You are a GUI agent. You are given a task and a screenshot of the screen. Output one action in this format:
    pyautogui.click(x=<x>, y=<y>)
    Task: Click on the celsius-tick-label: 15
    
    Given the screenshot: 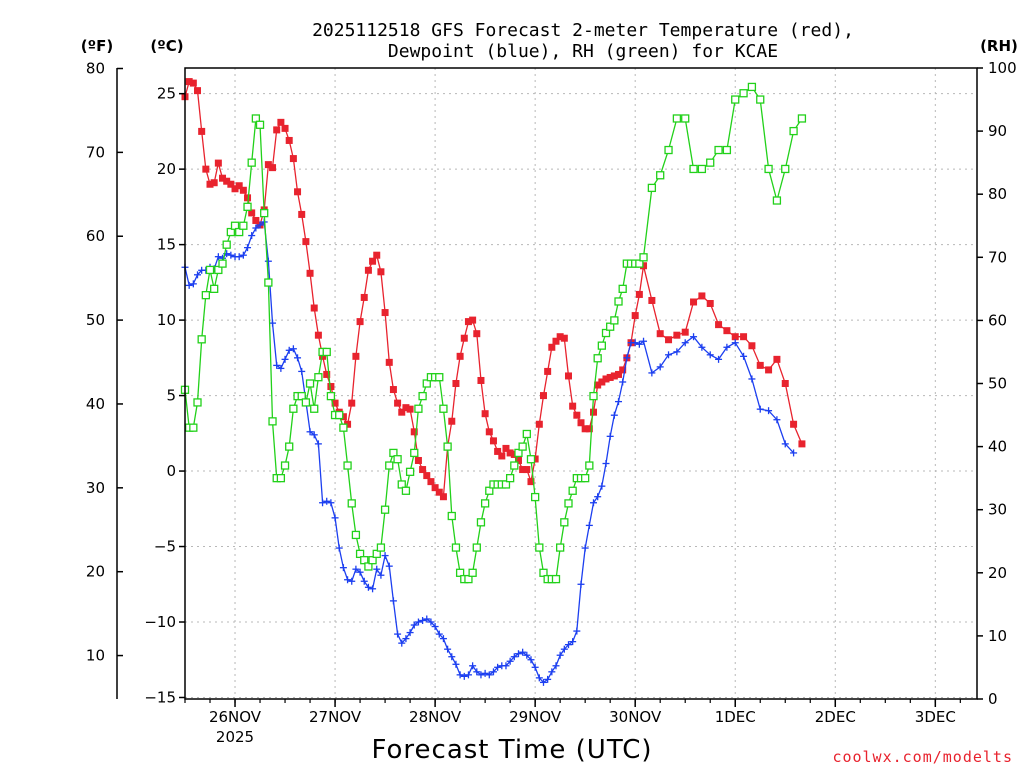 What is the action you would take?
    pyautogui.click(x=166, y=245)
    